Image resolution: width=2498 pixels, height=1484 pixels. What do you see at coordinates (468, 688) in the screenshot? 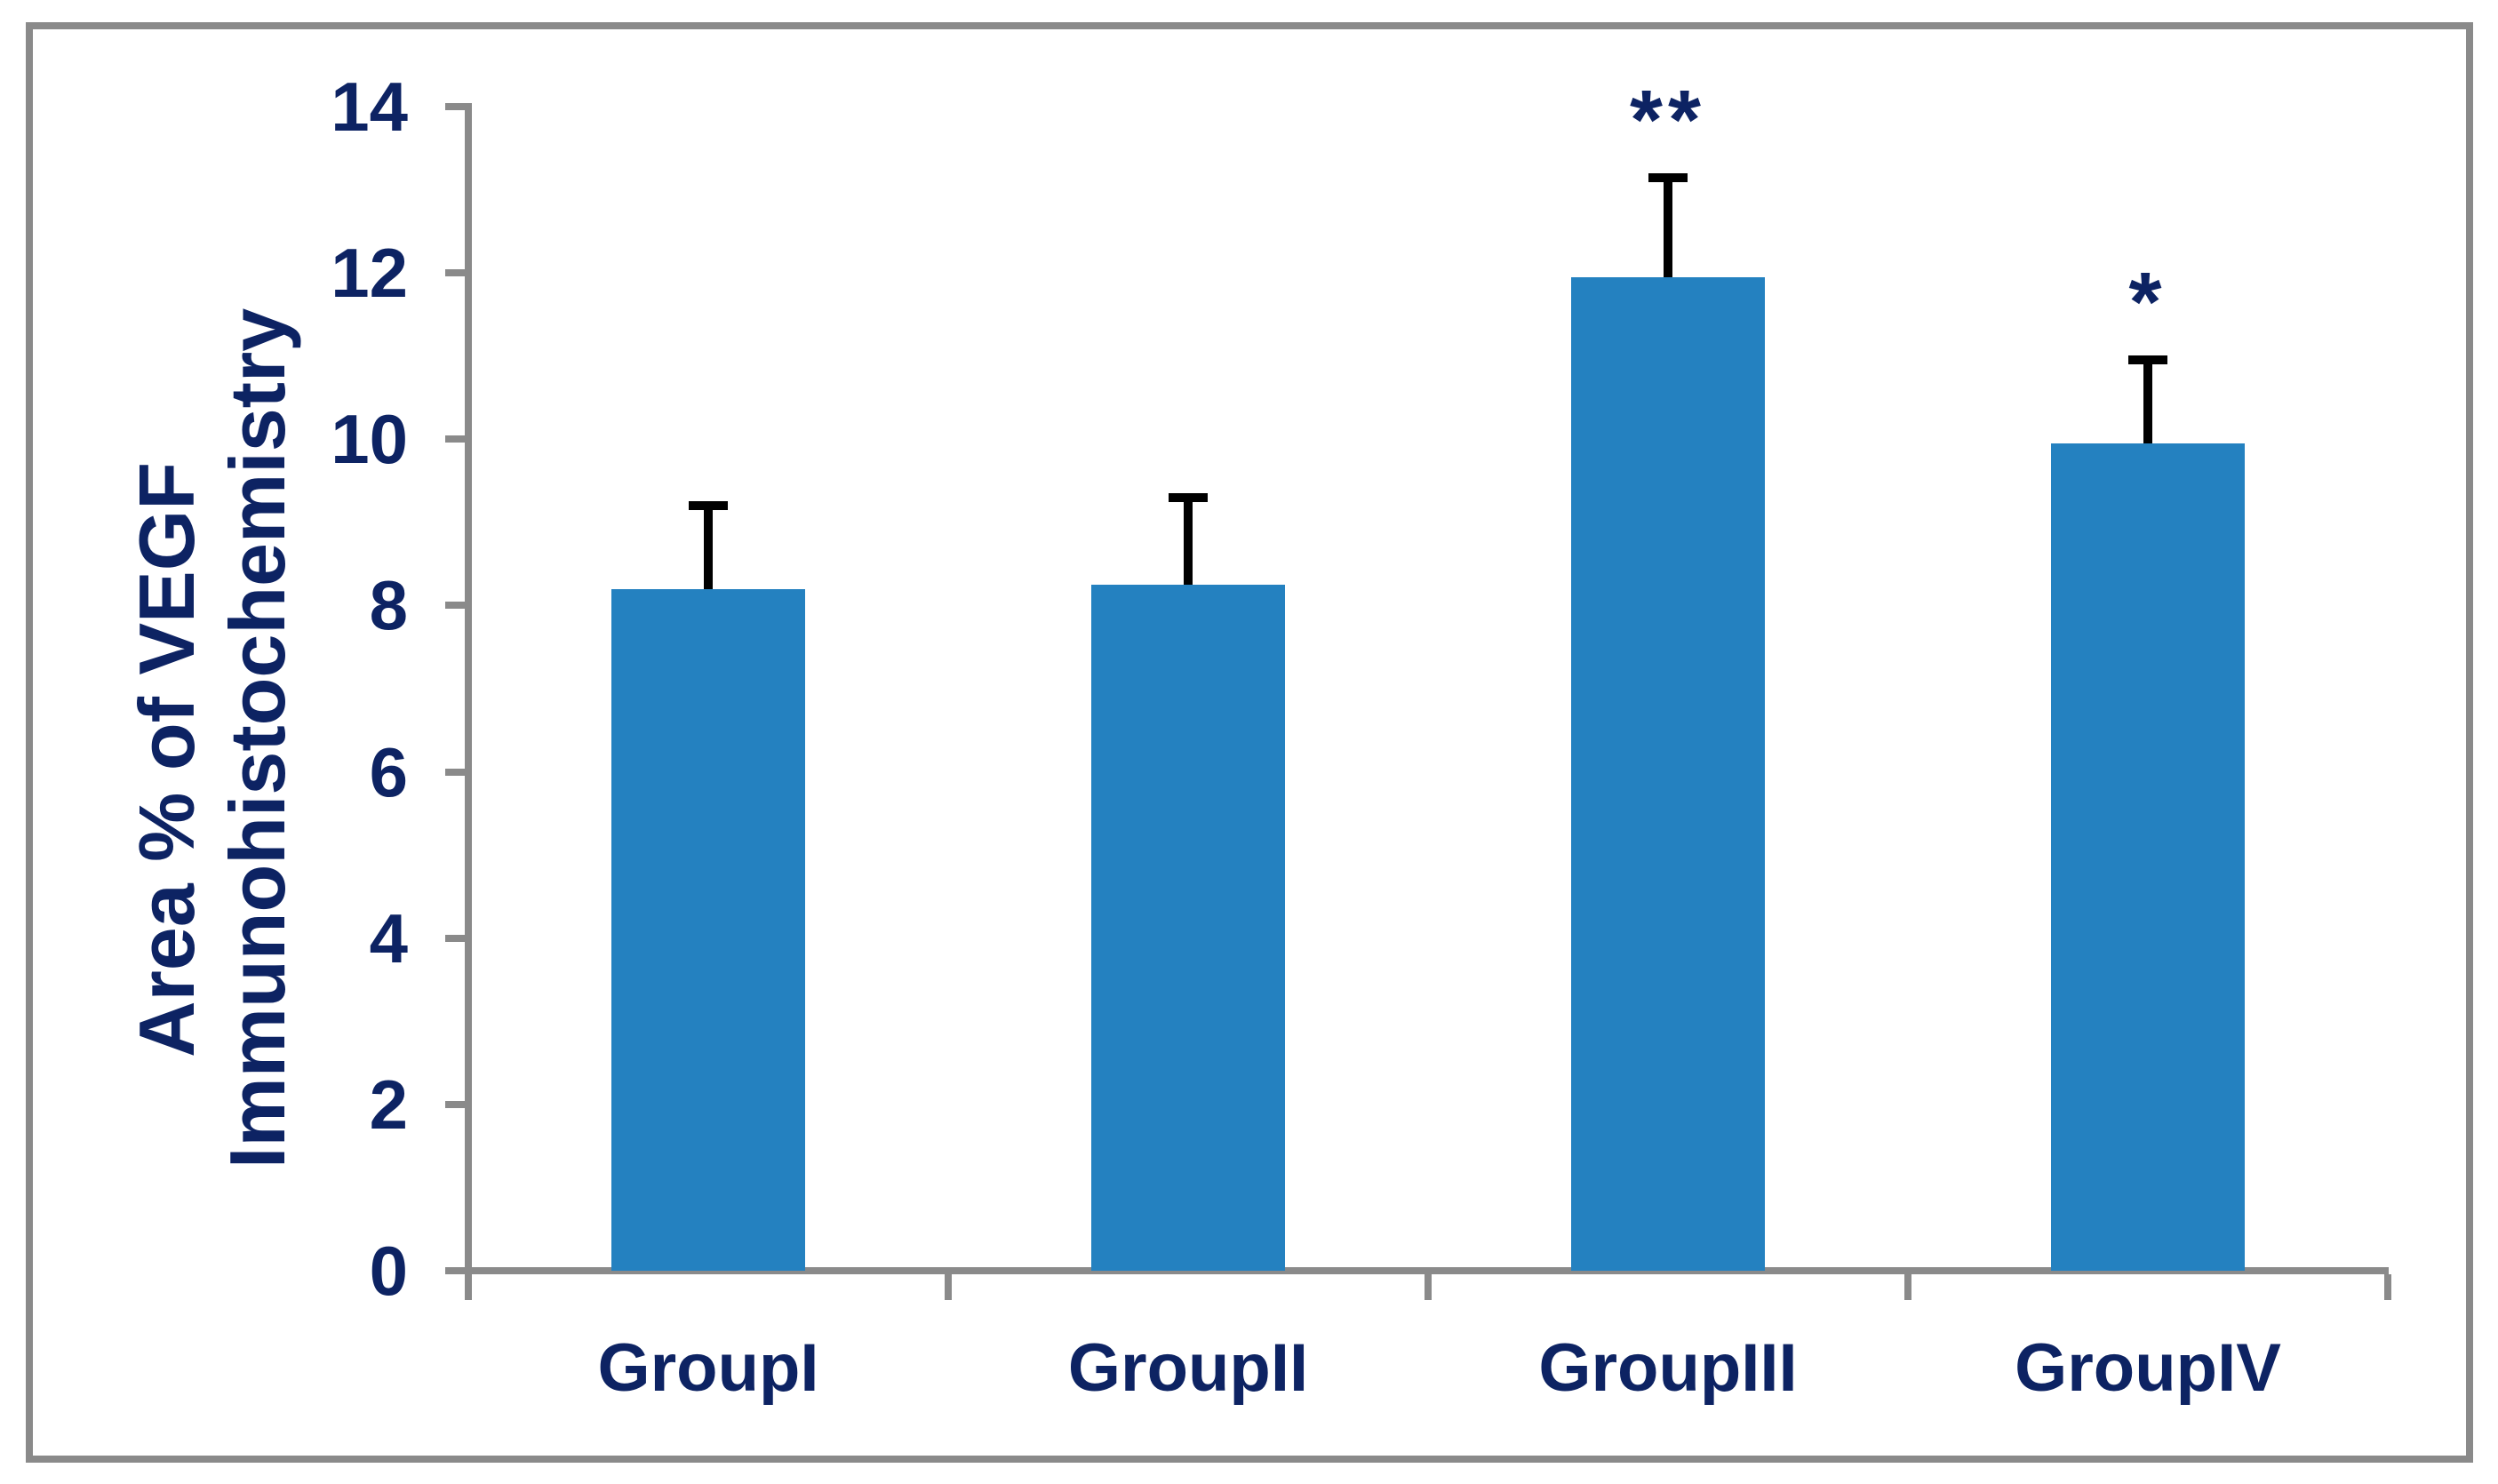
I see `y-axis-line` at bounding box center [468, 688].